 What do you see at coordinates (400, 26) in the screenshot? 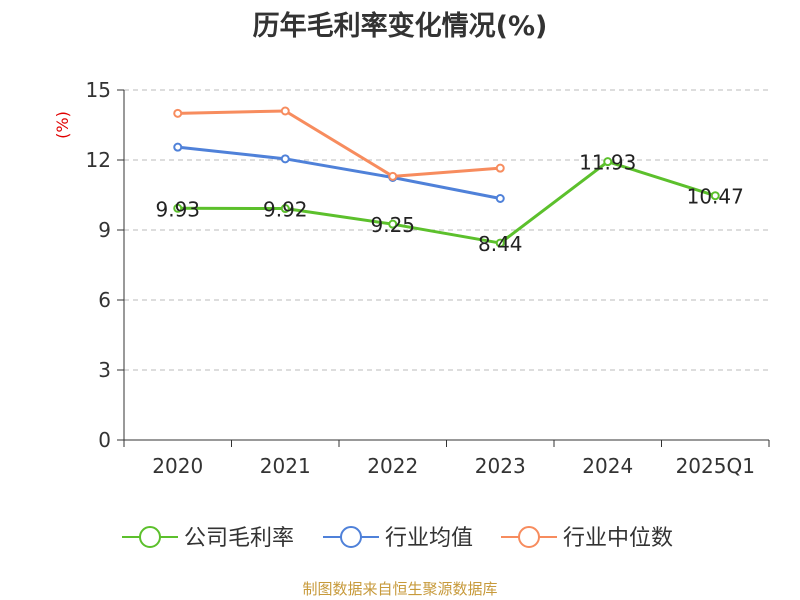
I see `chart-title: 历年毛利率变化情况(%)` at bounding box center [400, 26].